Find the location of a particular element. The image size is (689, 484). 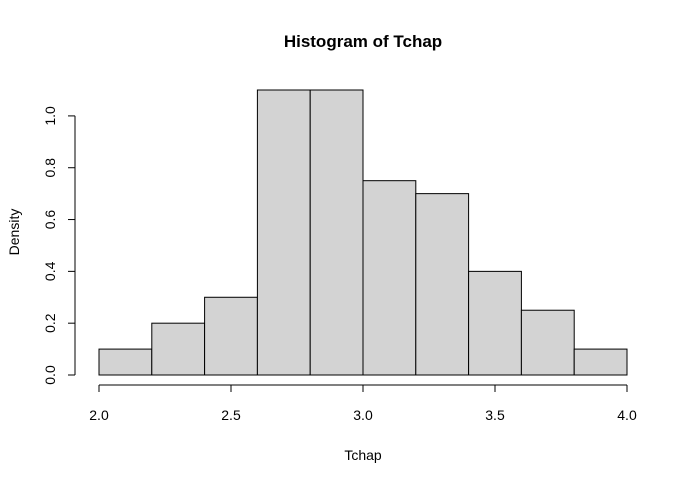

chart-title: Histogram of Tchap is located at coordinates (363, 41).